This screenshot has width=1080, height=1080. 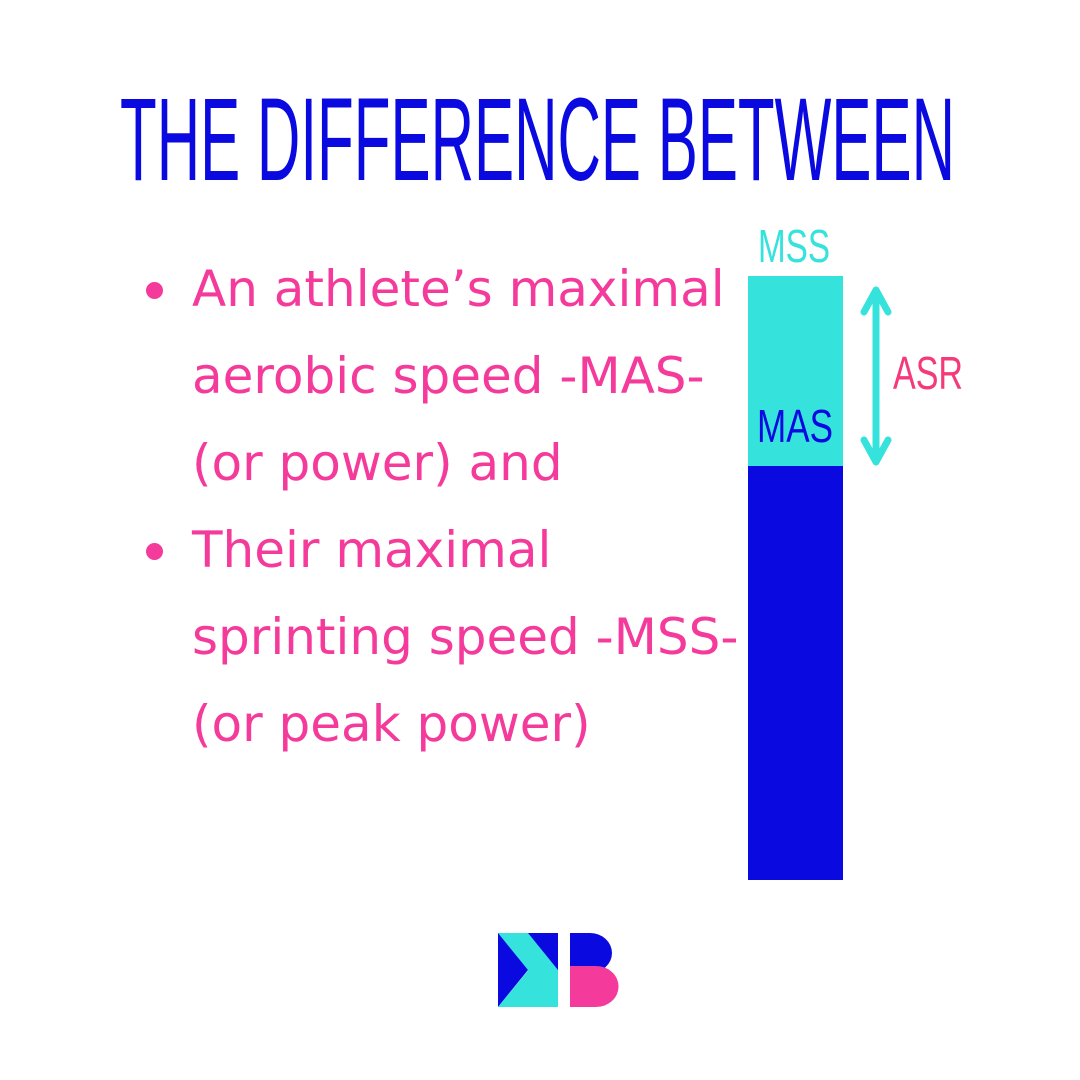 What do you see at coordinates (876, 376) in the screenshot?
I see `range-arrow` at bounding box center [876, 376].